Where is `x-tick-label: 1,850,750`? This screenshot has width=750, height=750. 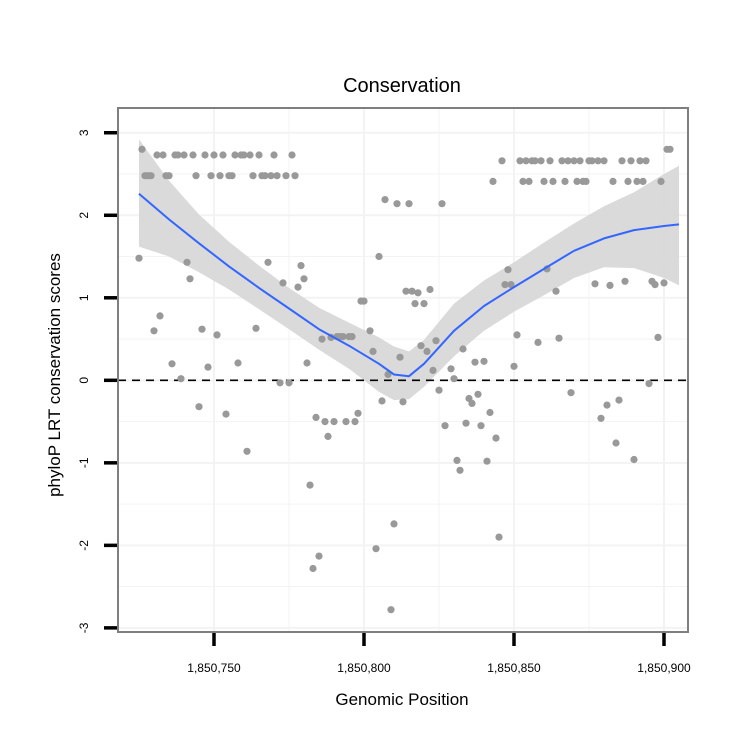 x-tick-label: 1,850,750 is located at coordinates (214, 668).